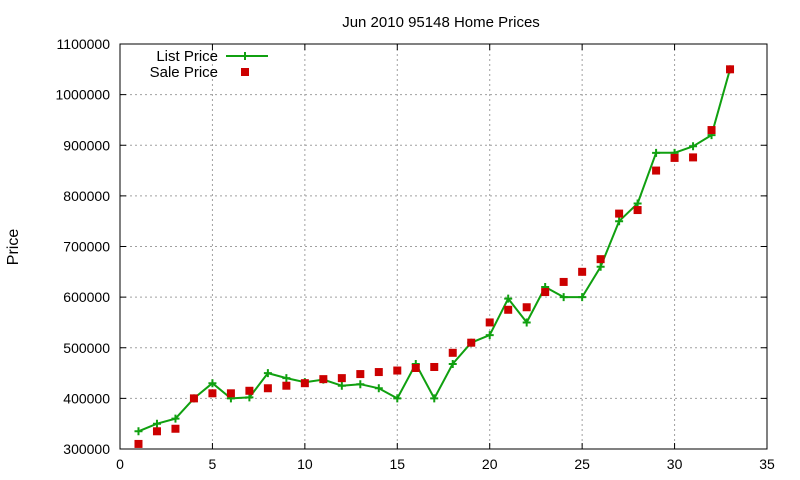 The image size is (800, 480). What do you see at coordinates (13, 247) in the screenshot?
I see `y-axis-label: Price` at bounding box center [13, 247].